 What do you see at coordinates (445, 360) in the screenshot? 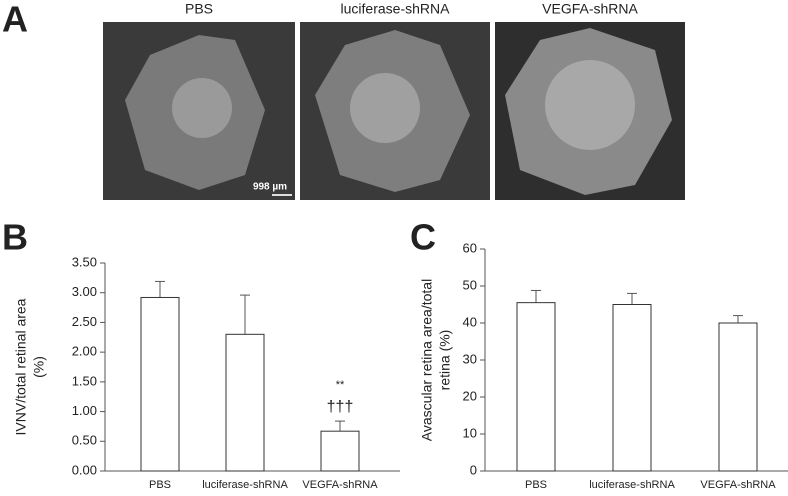
I see `y-axis-title: retina (%)` at bounding box center [445, 360].